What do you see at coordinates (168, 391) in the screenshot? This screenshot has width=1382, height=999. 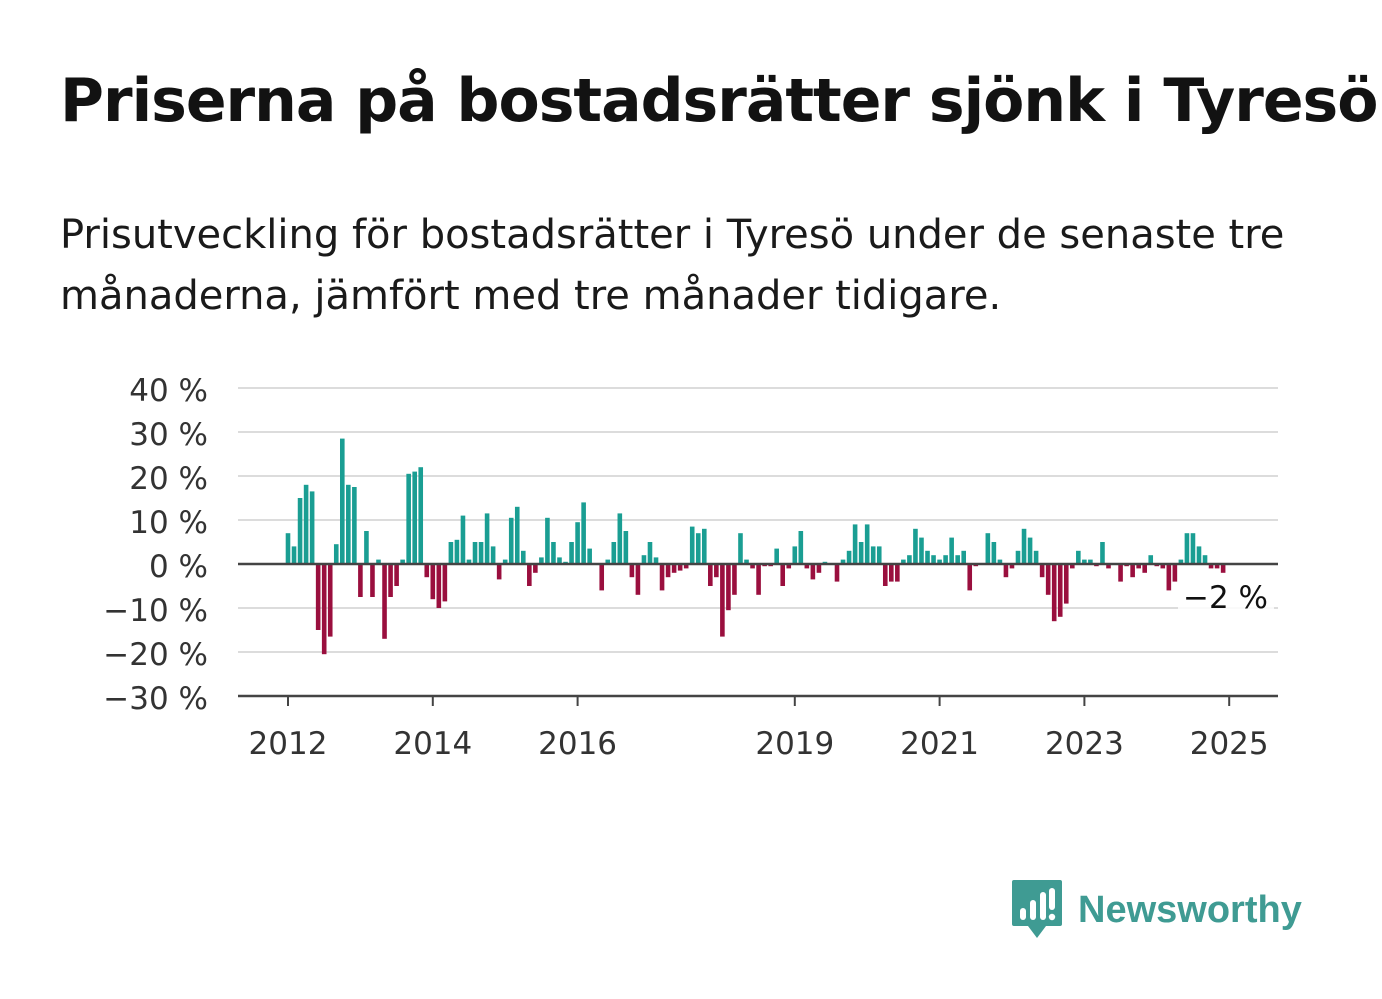 I see `y-tick-label: 40 %` at bounding box center [168, 391].